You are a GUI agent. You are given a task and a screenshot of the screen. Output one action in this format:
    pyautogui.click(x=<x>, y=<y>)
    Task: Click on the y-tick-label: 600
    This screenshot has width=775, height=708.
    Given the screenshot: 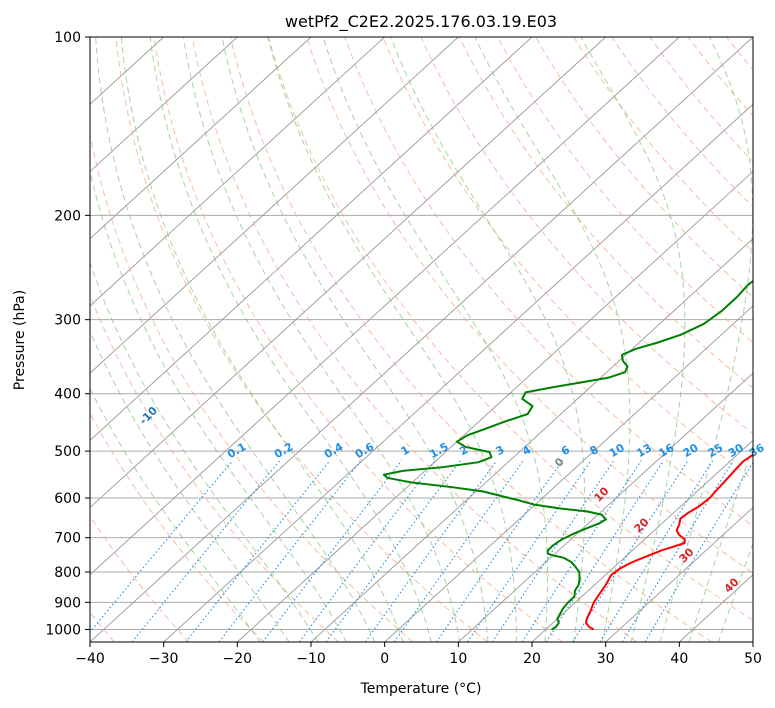 What is the action you would take?
    pyautogui.click(x=67, y=499)
    